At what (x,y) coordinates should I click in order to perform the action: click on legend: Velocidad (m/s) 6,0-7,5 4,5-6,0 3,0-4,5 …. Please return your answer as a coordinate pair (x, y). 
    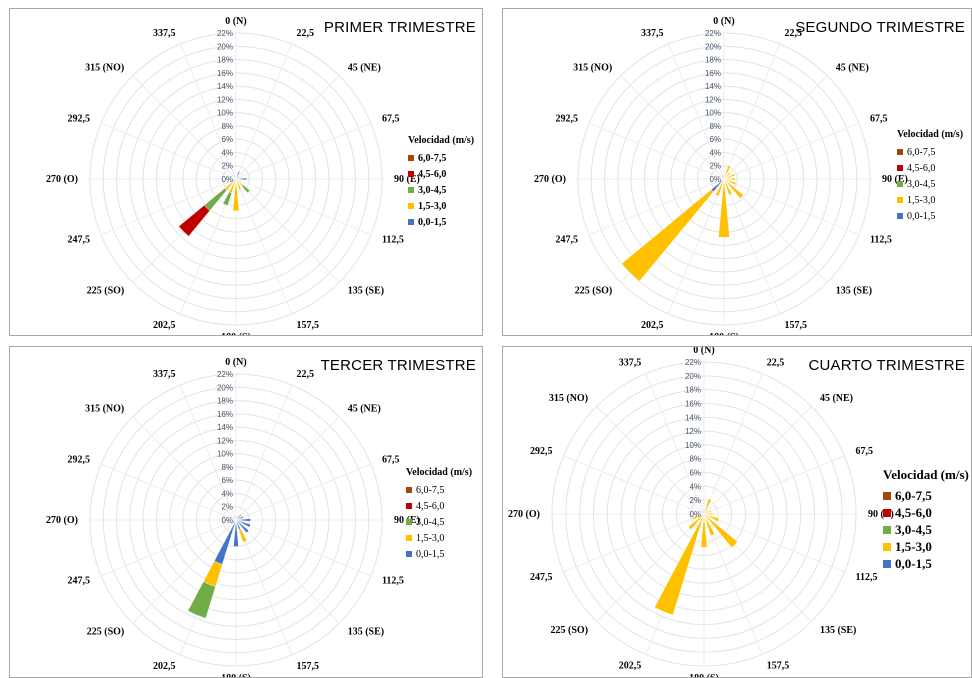
    Looking at the image, I should click on (439, 514).